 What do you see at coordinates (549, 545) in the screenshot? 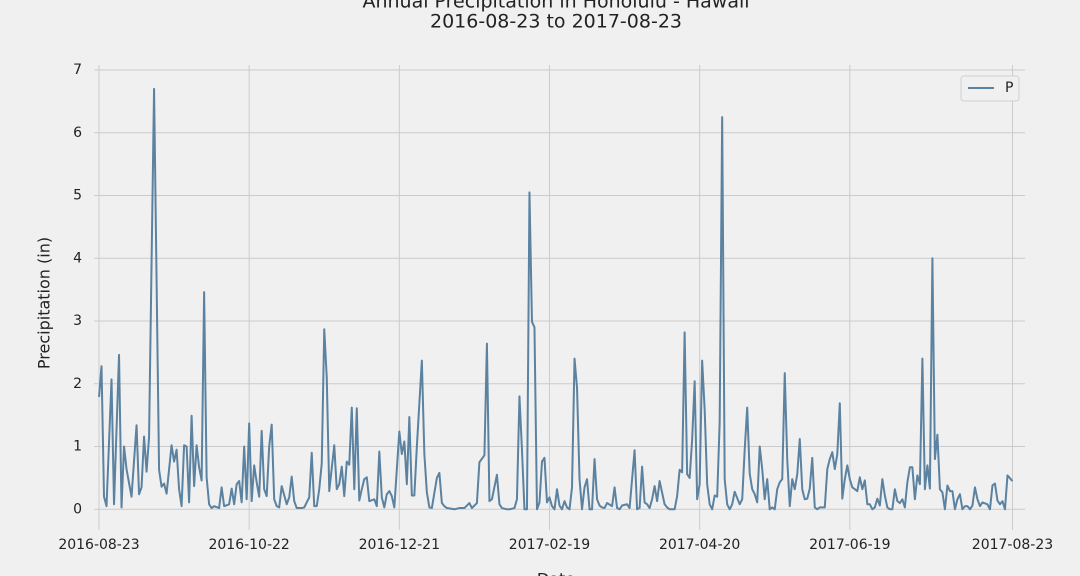
I see `x-tick-label: 2017-02-19` at bounding box center [549, 545].